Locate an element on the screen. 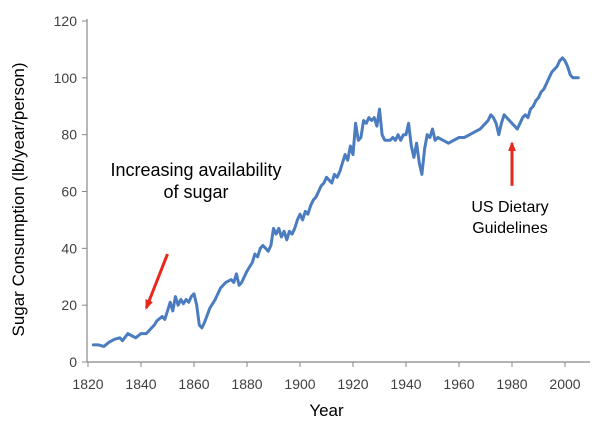 The height and width of the screenshot is (437, 600). annotation-text: US Dietary is located at coordinates (509, 207).